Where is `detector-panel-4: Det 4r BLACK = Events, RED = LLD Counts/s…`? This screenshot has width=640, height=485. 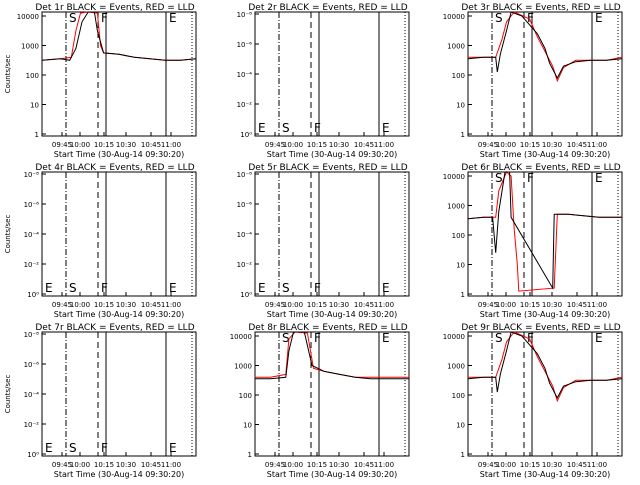 detector-panel-4: Det 4r BLACK = Events, RED = LLD Counts/s… is located at coordinates (100, 241).